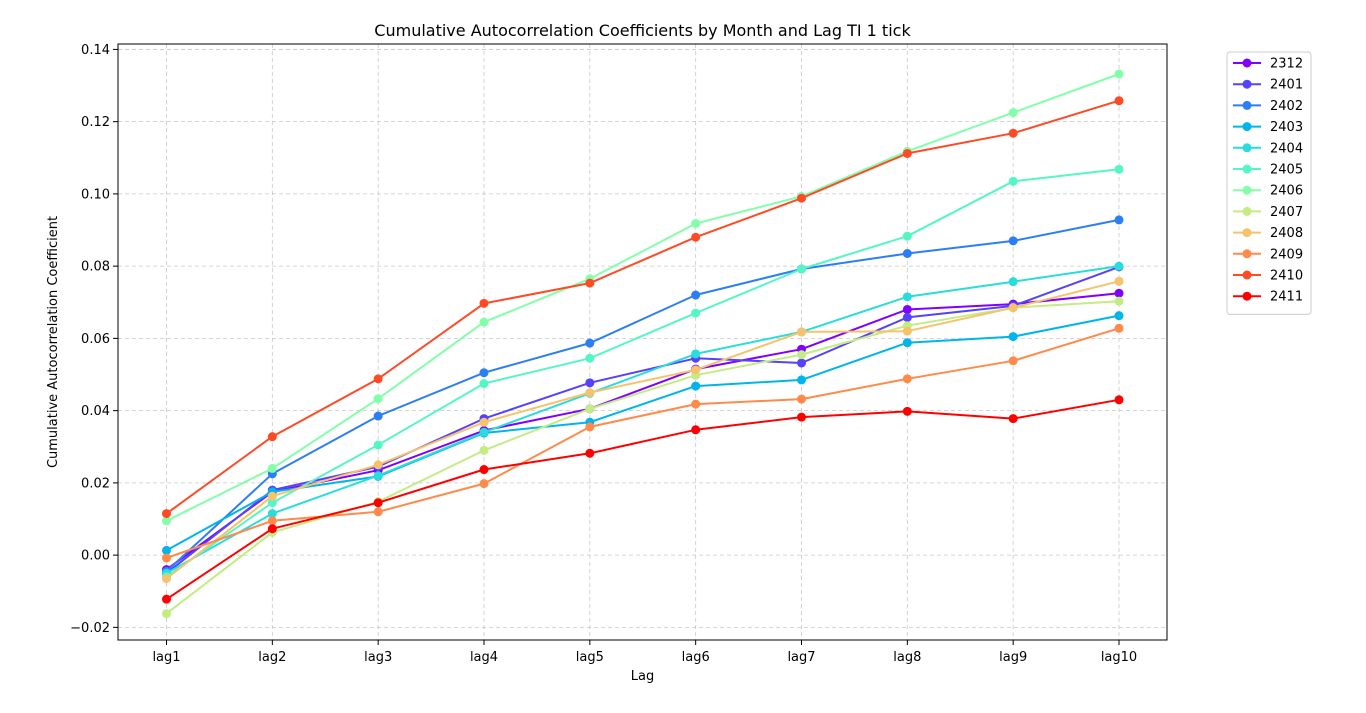 This screenshot has width=1366, height=713. Describe the element at coordinates (166, 657) in the screenshot. I see `x-tick-label: lag1` at that location.